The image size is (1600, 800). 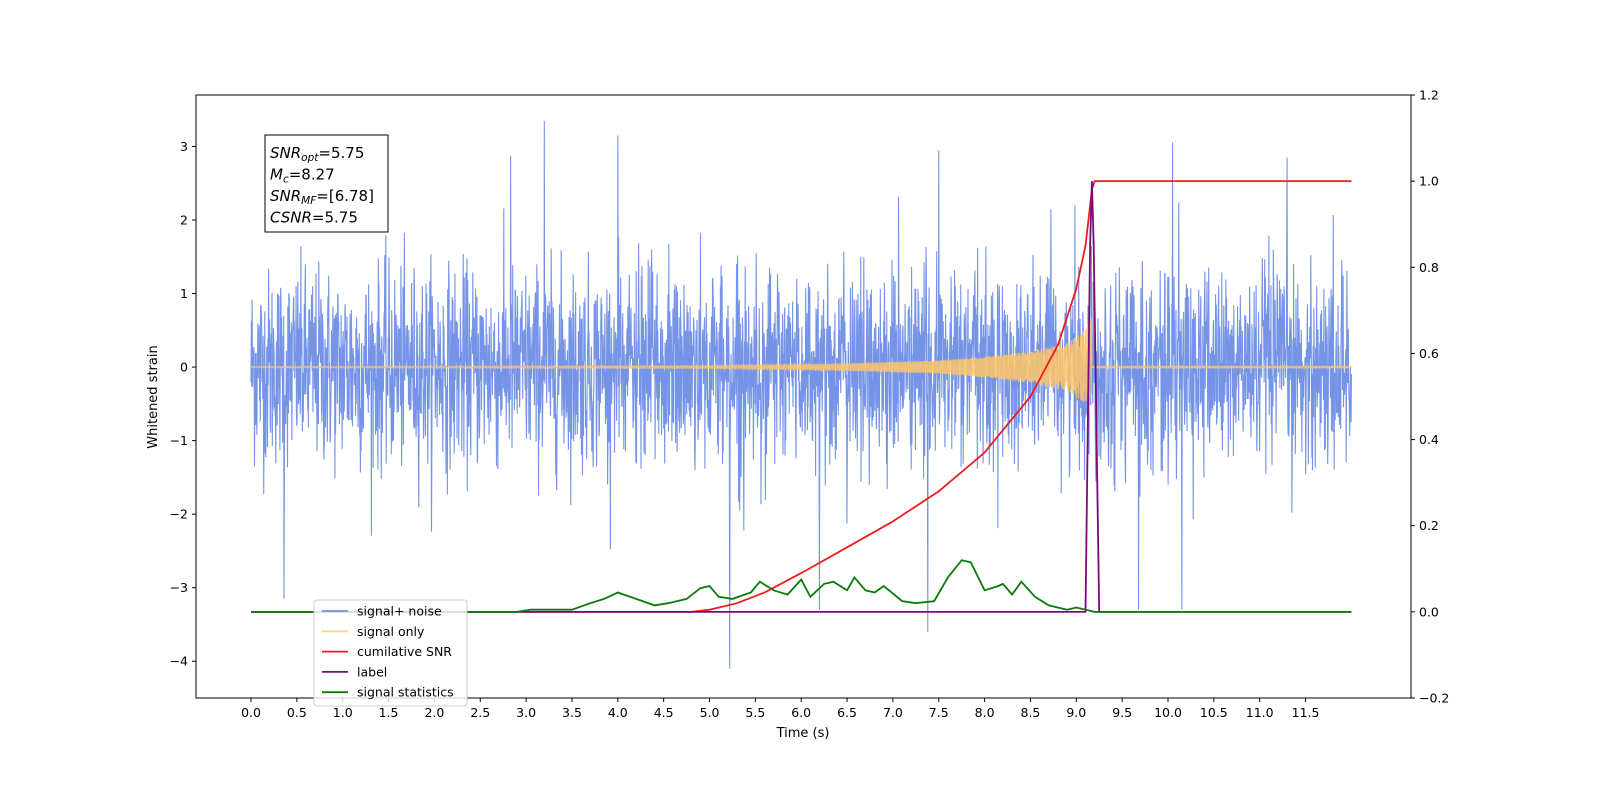 I want to click on y-axis-label: Whitened strain, so click(x=153, y=396).